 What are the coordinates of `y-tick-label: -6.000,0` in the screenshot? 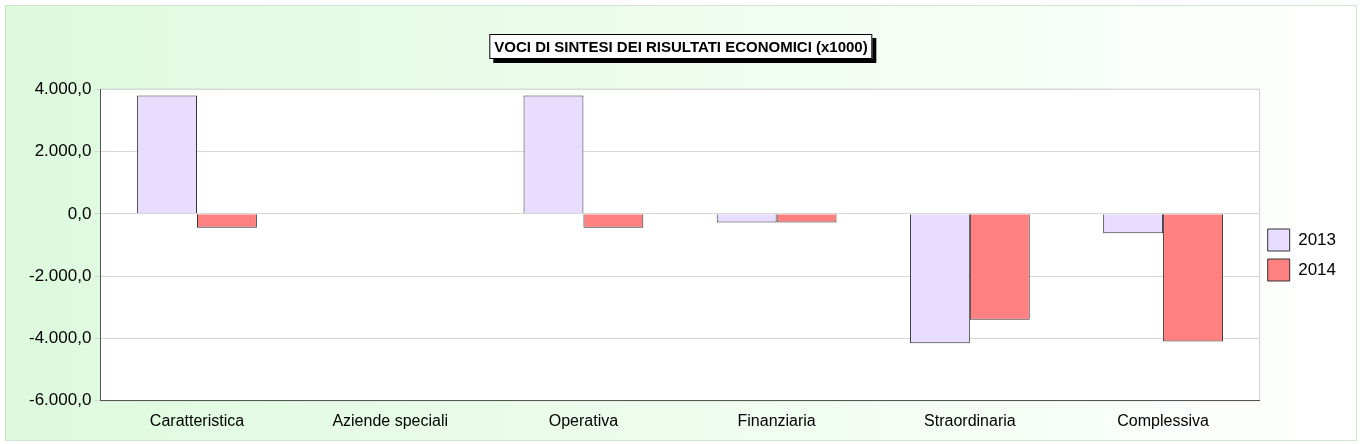 It's located at (60, 400).